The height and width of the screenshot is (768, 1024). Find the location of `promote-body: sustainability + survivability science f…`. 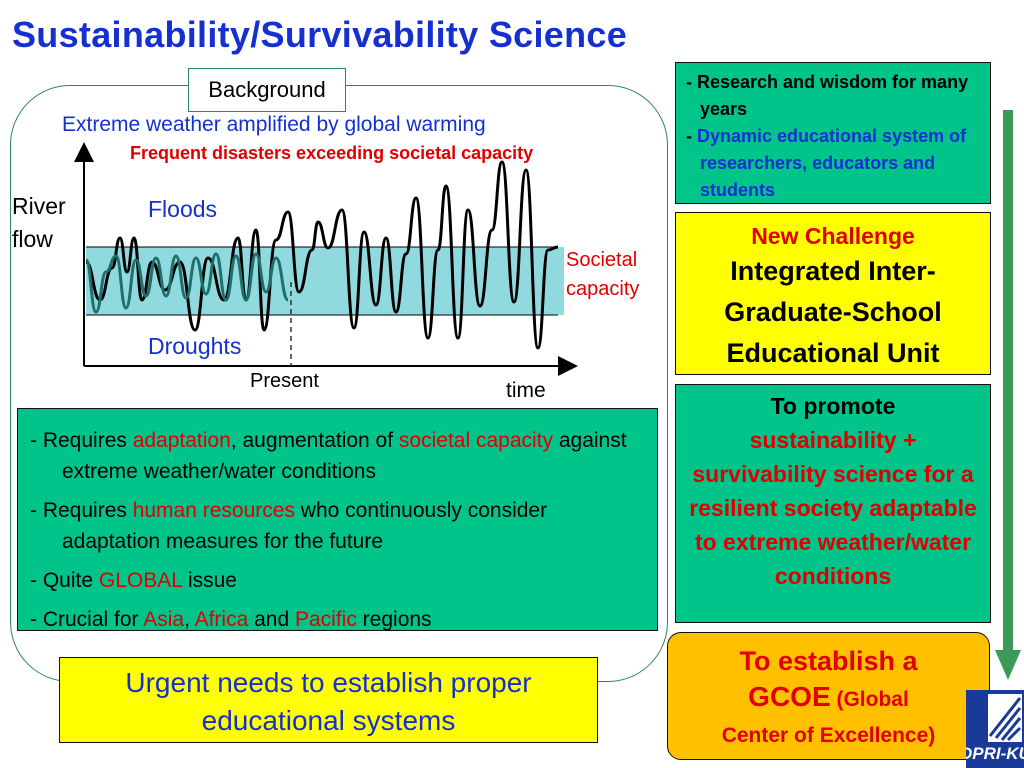

promote-body: sustainability + survivability science f… is located at coordinates (833, 508).